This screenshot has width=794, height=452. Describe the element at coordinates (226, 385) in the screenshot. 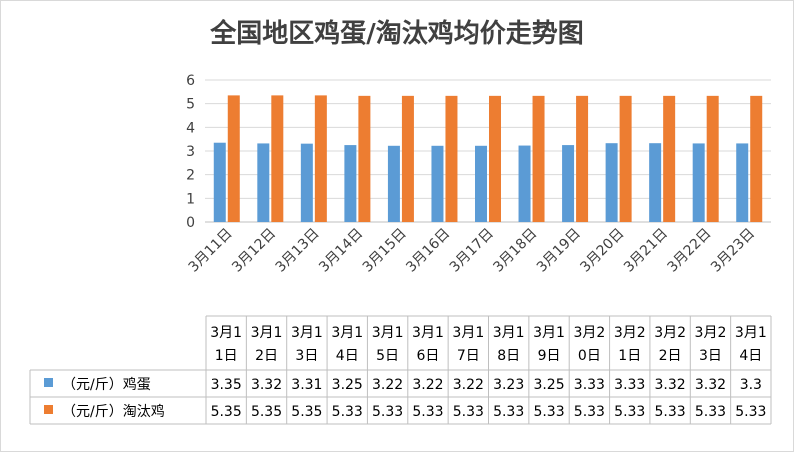

I see `table-cell: 3.35` at that location.